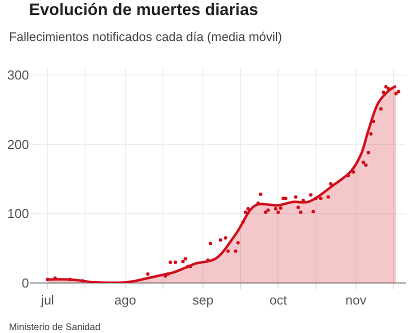  Describe the element at coordinates (145, 37) in the screenshot. I see `chart-subtitle: Fallecimientos notificados cada día (media móvil)` at that location.